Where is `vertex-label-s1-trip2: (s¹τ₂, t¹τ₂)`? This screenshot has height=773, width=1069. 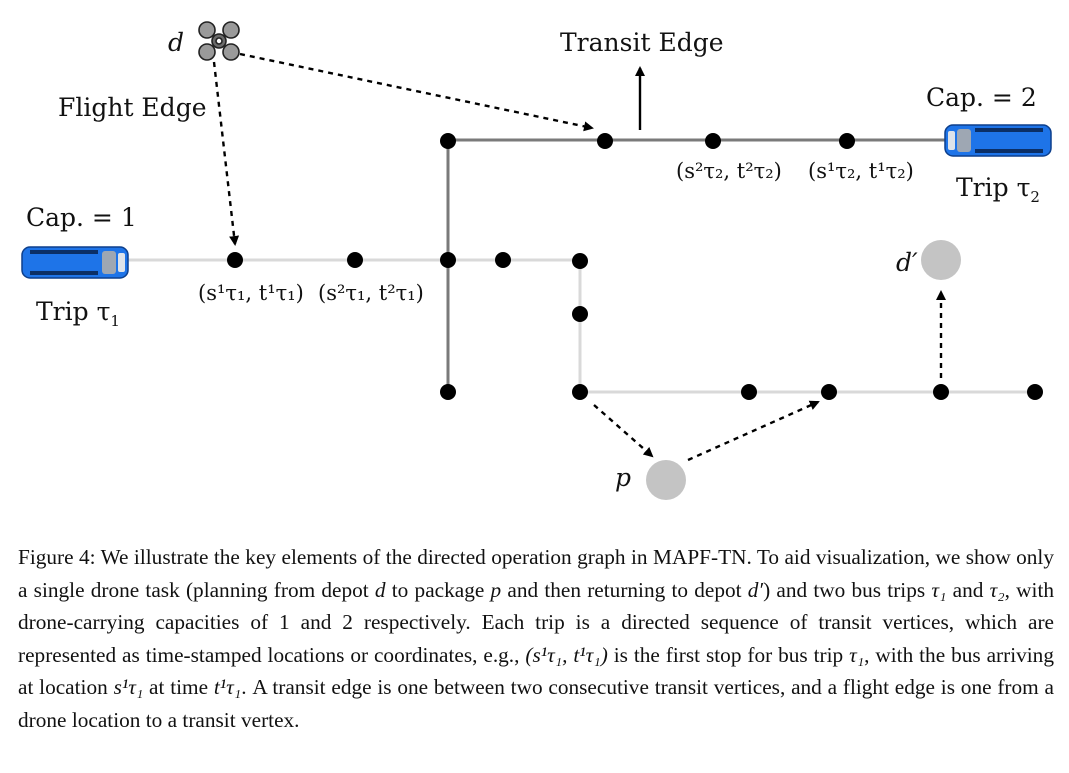 vertex-label-s1-trip2: (s¹τ₂, t¹τ₂) is located at coordinates (861, 171).